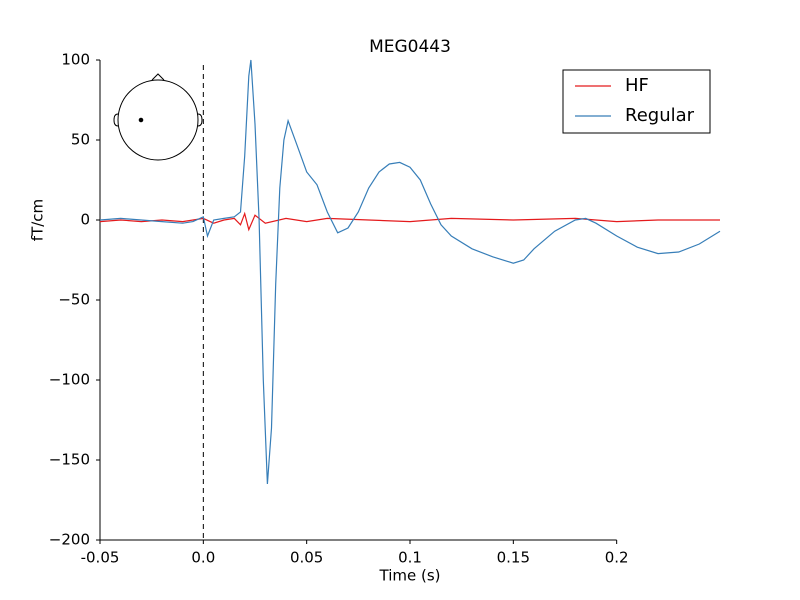  I want to click on legend-label: Regular, so click(660, 115).